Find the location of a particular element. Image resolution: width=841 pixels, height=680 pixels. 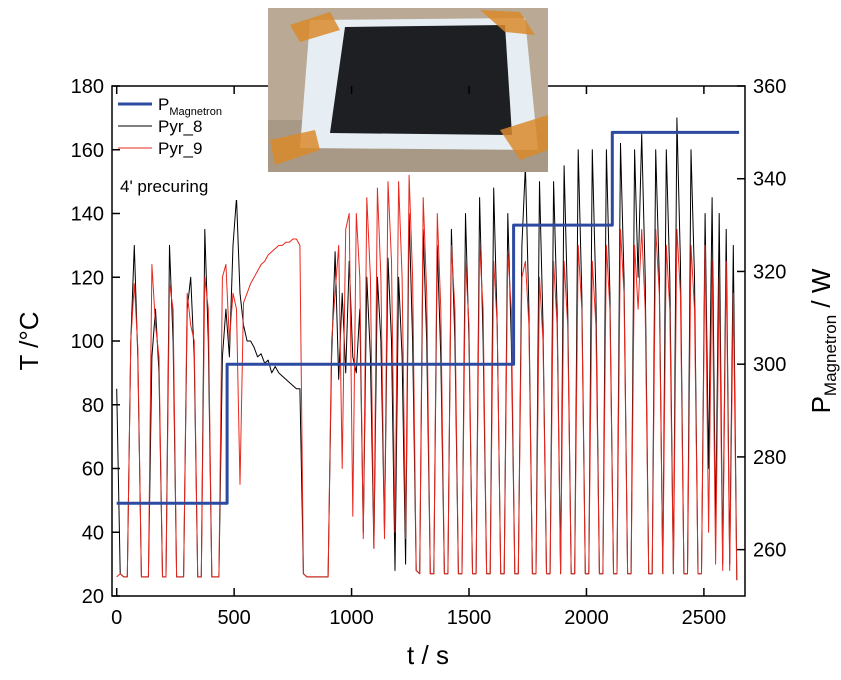

legend-box is located at coordinates (190, 144).